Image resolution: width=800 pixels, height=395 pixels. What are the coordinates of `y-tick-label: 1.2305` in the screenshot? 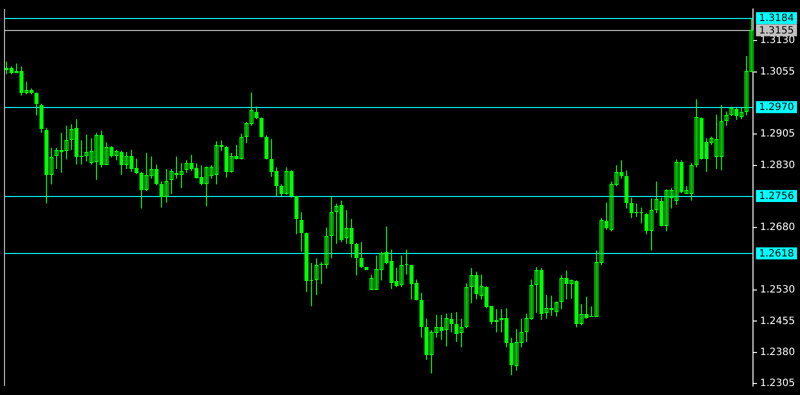 It's located at (778, 384).